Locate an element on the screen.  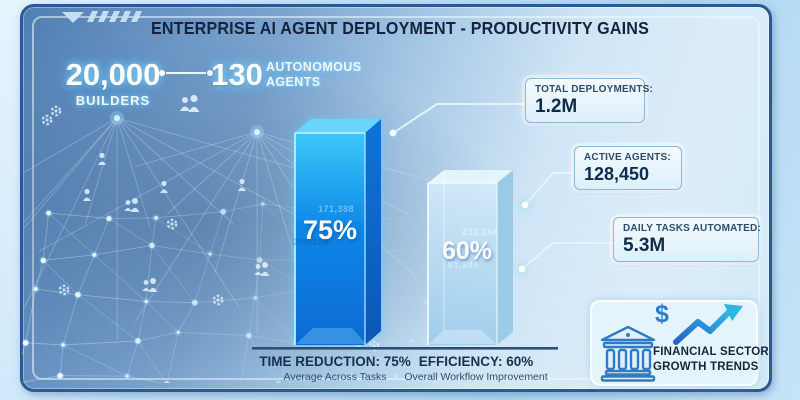
bank-icon is located at coordinates (628, 353).